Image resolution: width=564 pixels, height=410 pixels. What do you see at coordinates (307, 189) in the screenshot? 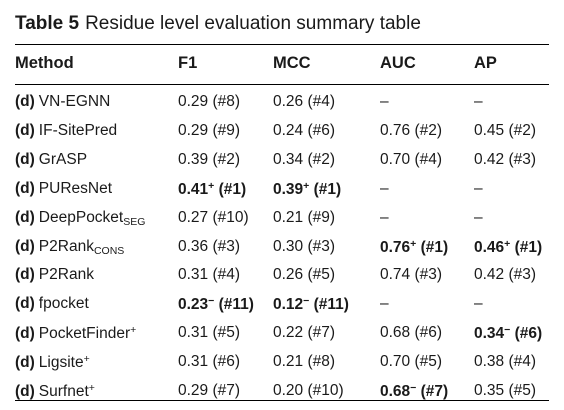
I see `cell-mcc: 0.39+ (#1)` at bounding box center [307, 189].